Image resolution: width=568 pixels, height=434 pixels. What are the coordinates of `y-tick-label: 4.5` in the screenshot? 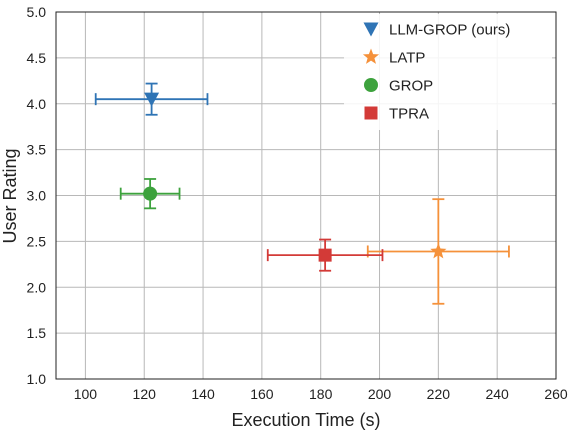 It's located at (37, 58).